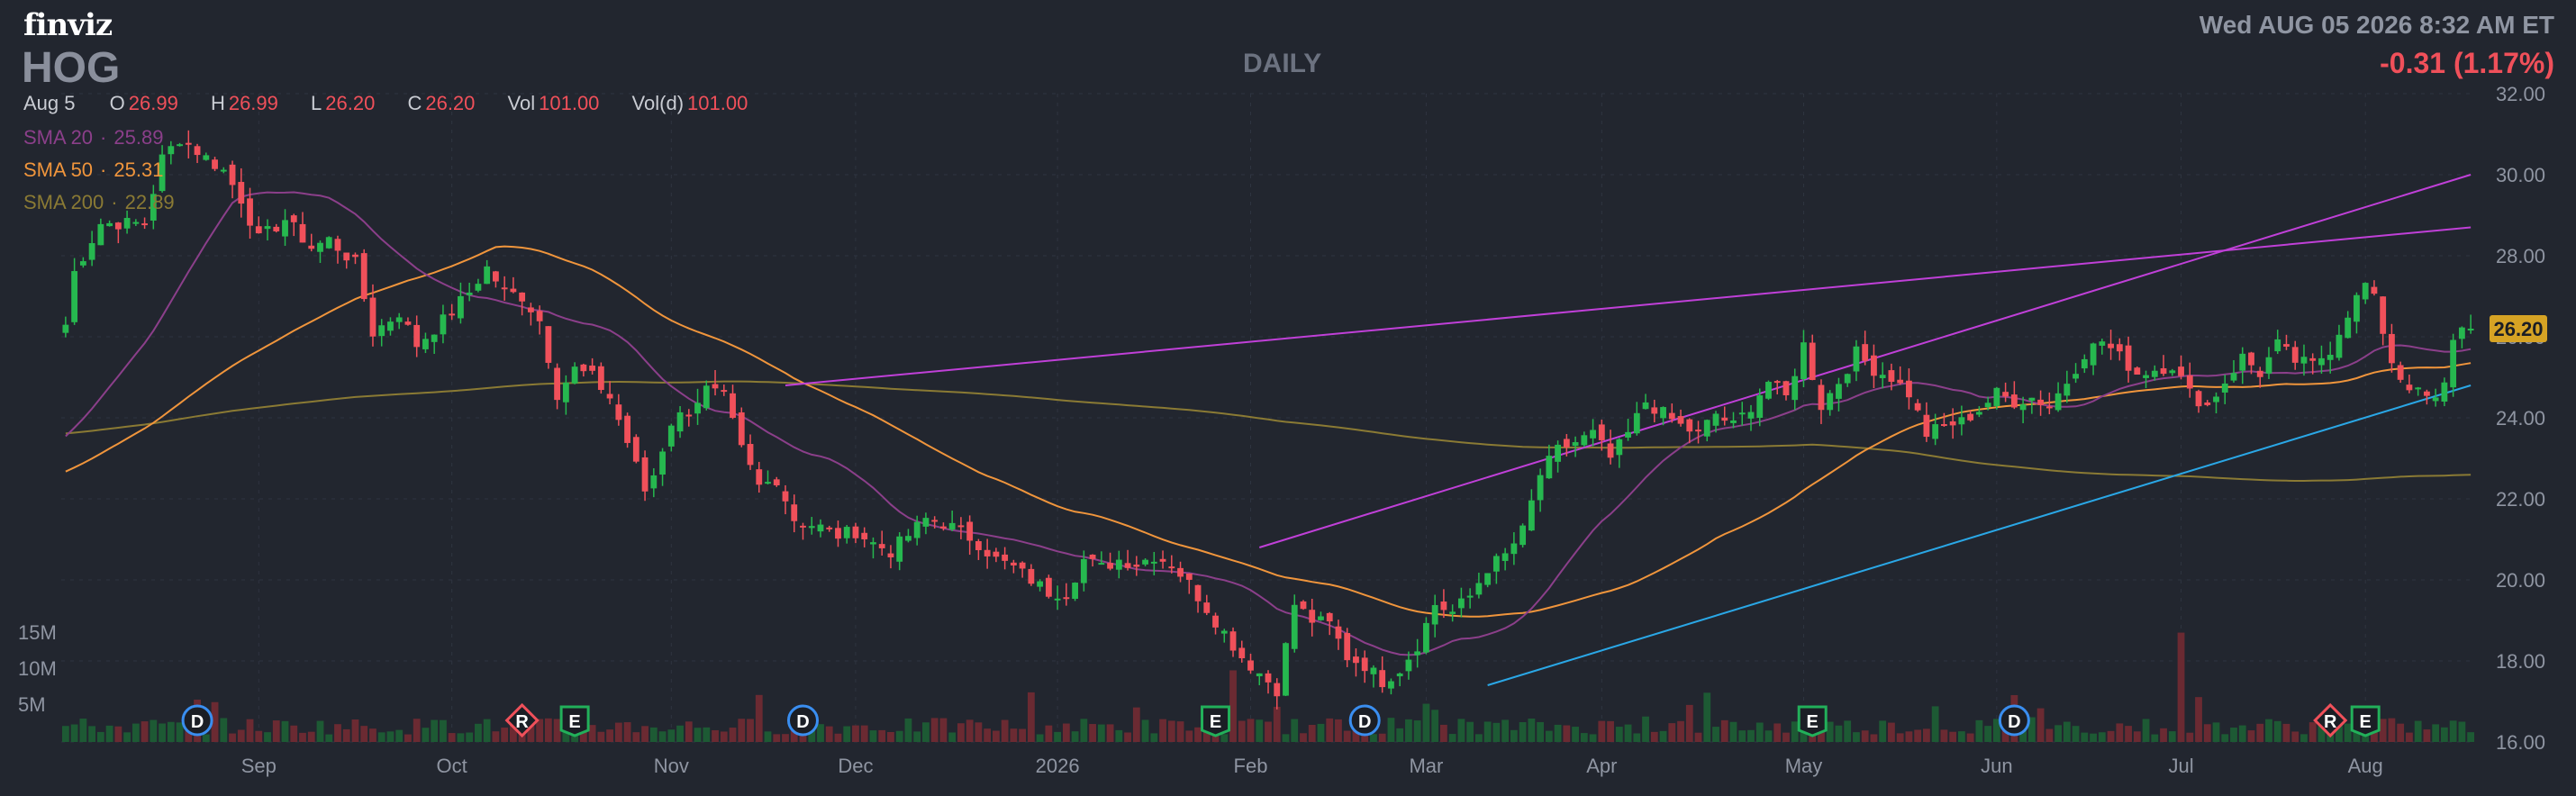 The width and height of the screenshot is (2576, 796). Describe the element at coordinates (93, 170) in the screenshot. I see `sma50-legend: SMA 50 · 25.31` at that location.